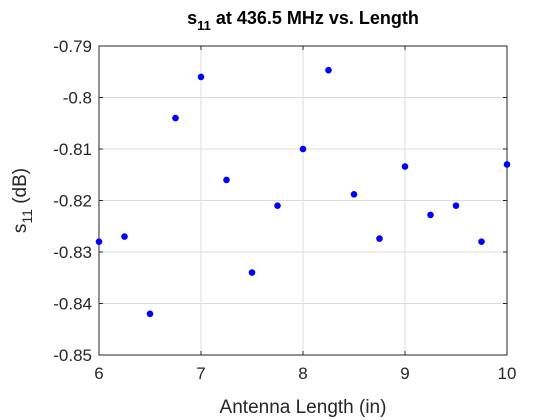 This screenshot has width=560, height=420. I want to click on x-tick-label: 6, so click(98, 373).